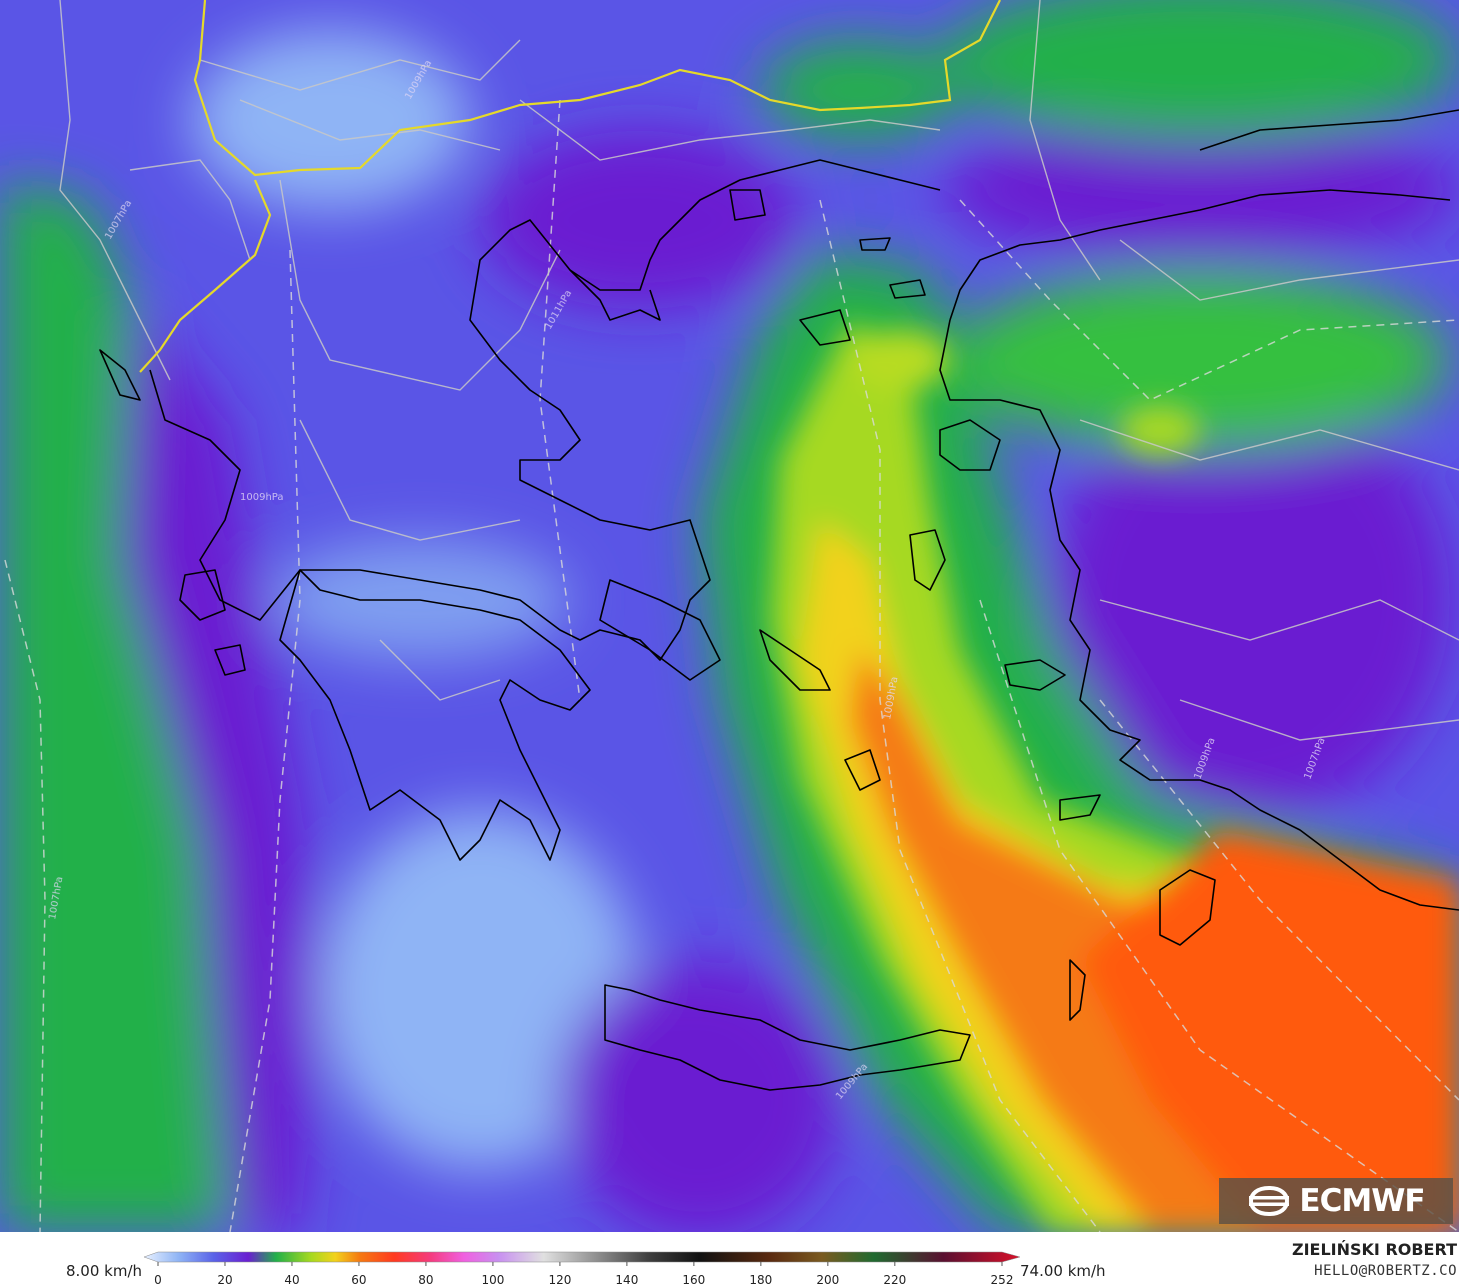  What do you see at coordinates (970, 445) in the screenshot?
I see `lesbos-coast` at bounding box center [970, 445].